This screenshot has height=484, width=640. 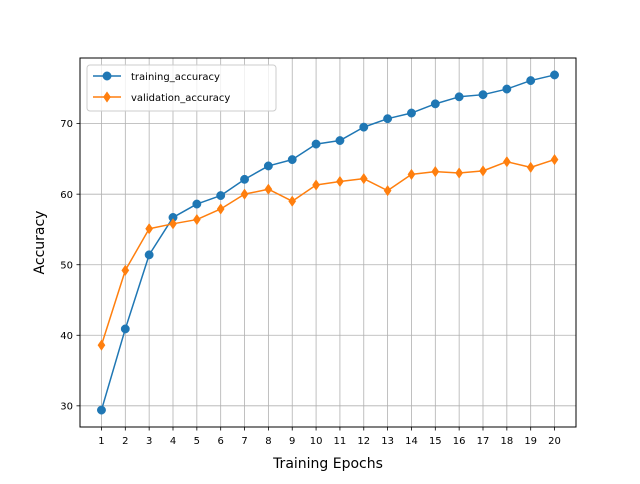 I want to click on x-tick-label: 16, so click(x=459, y=441).